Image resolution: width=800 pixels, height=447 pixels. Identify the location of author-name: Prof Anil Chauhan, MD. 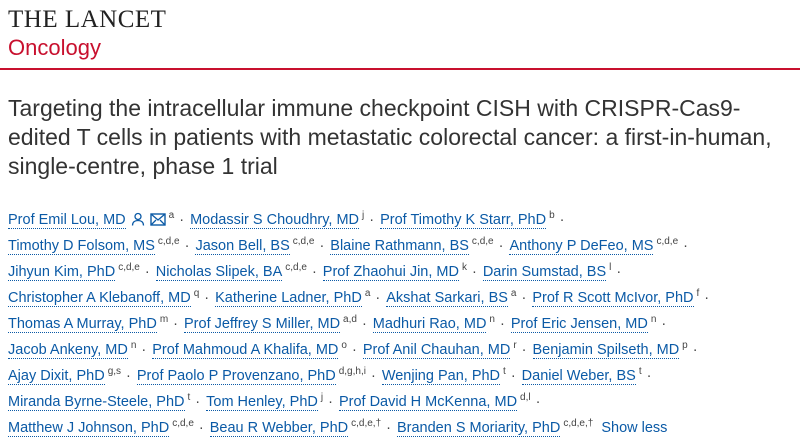
(436, 350).